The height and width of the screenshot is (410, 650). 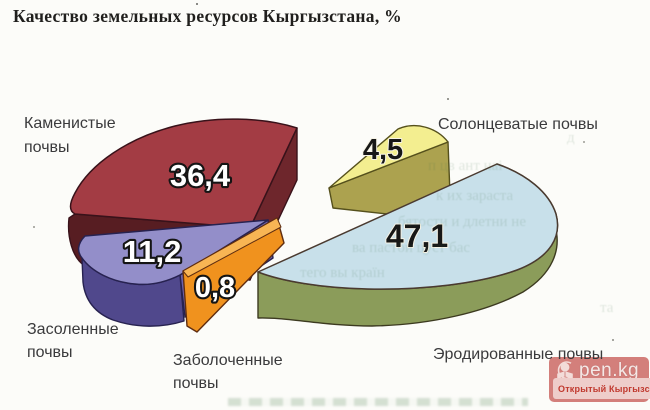 What do you see at coordinates (73, 341) in the screenshot?
I see `label-saline-soils: Засоленные почвы` at bounding box center [73, 341].